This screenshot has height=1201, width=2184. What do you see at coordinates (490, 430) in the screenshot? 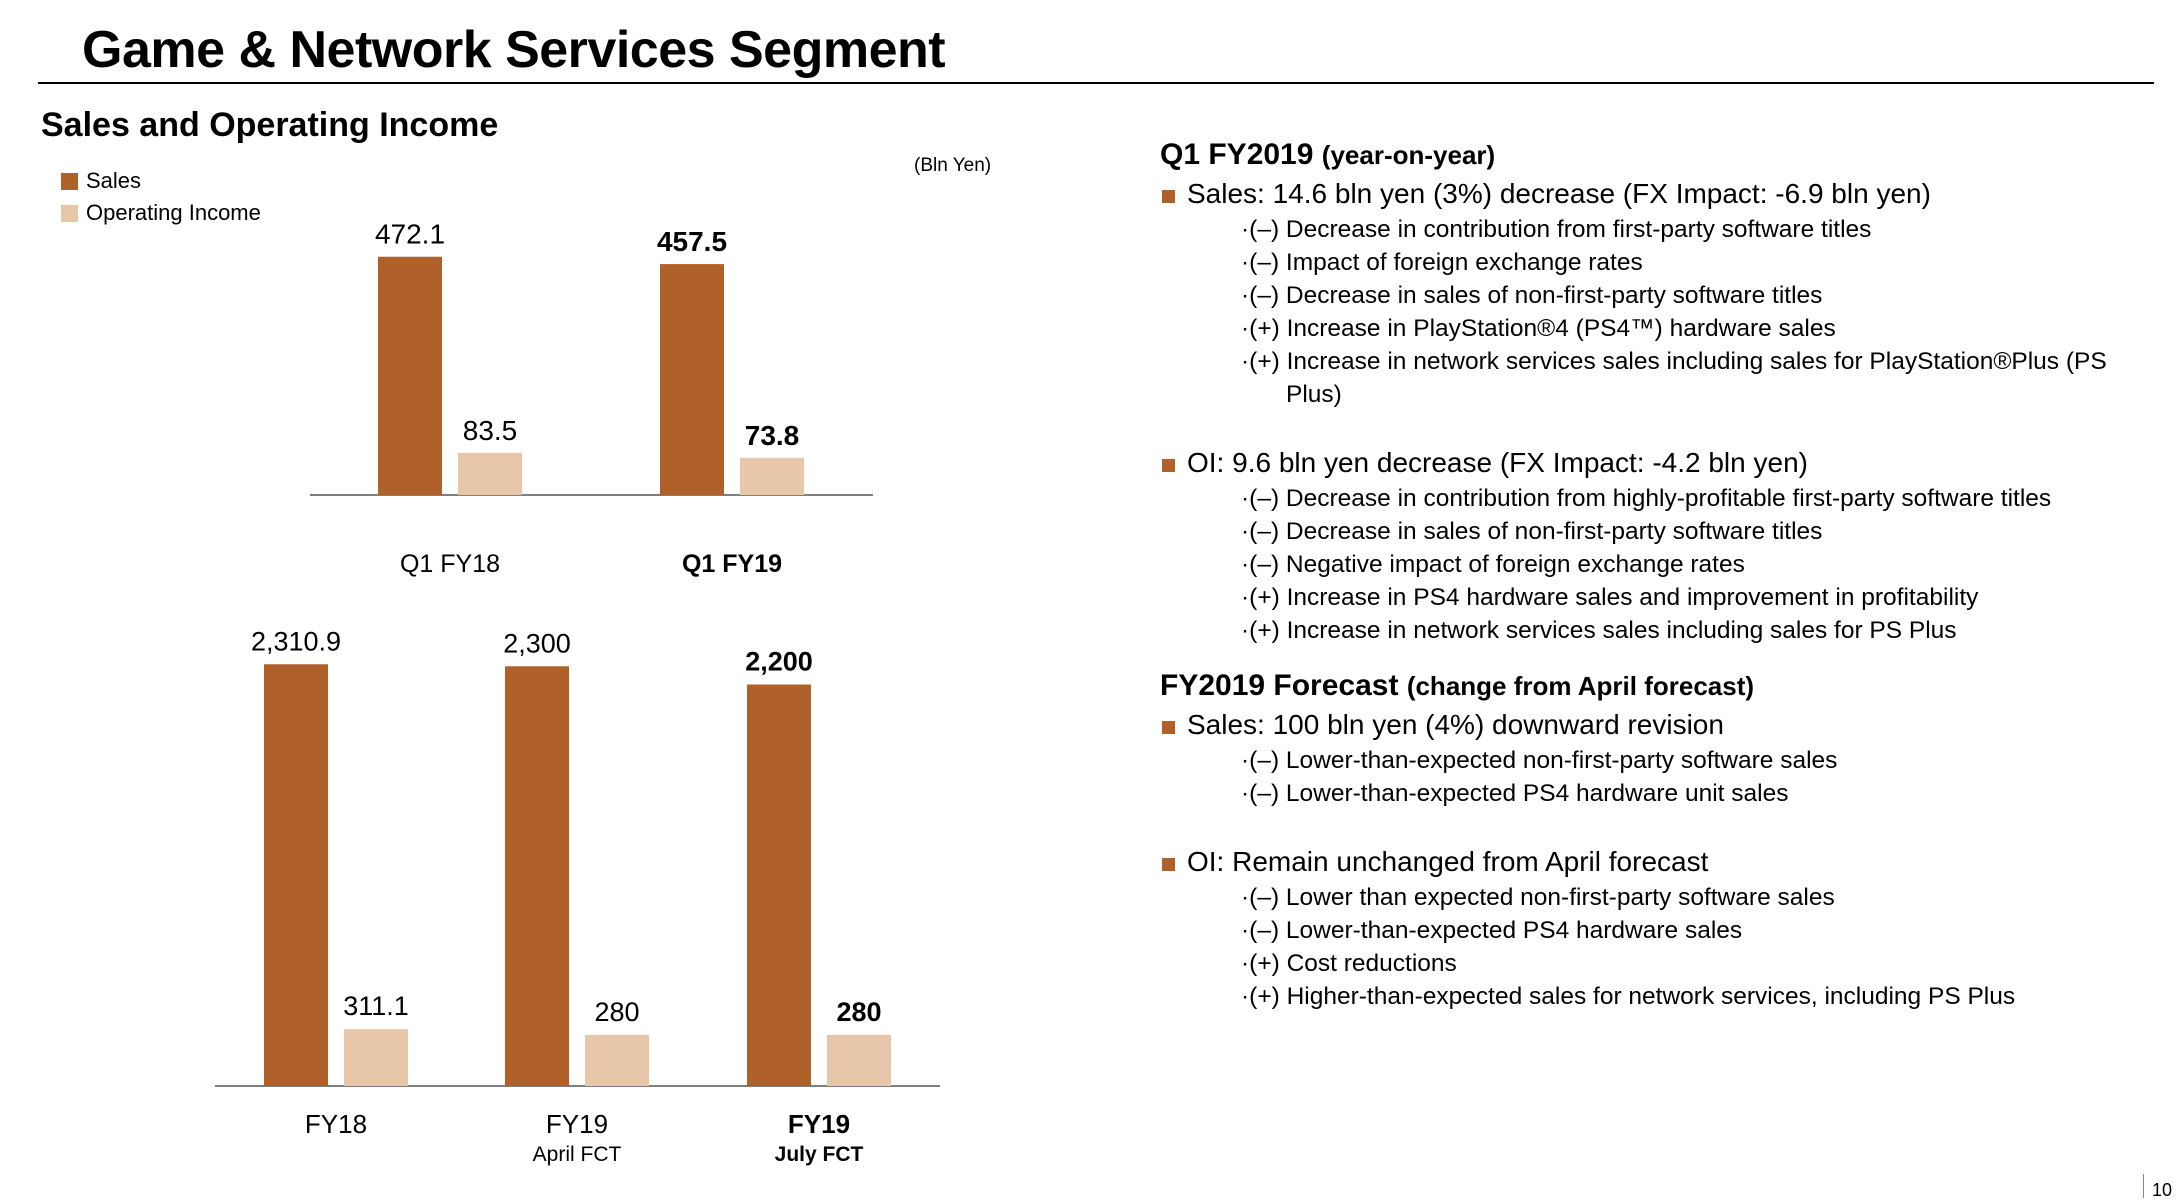
I see `data-label-operating-income: 83.5` at bounding box center [490, 430].